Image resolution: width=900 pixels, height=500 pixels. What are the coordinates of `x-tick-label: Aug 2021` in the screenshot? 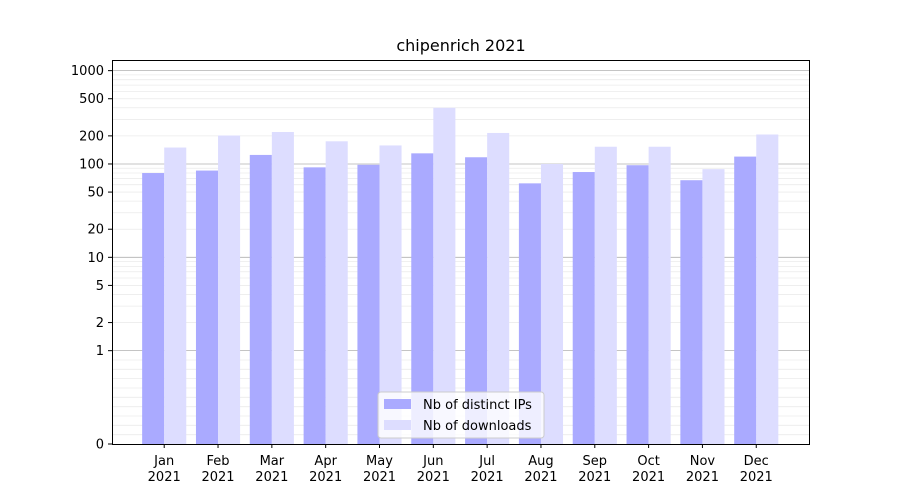 It's located at (540, 469).